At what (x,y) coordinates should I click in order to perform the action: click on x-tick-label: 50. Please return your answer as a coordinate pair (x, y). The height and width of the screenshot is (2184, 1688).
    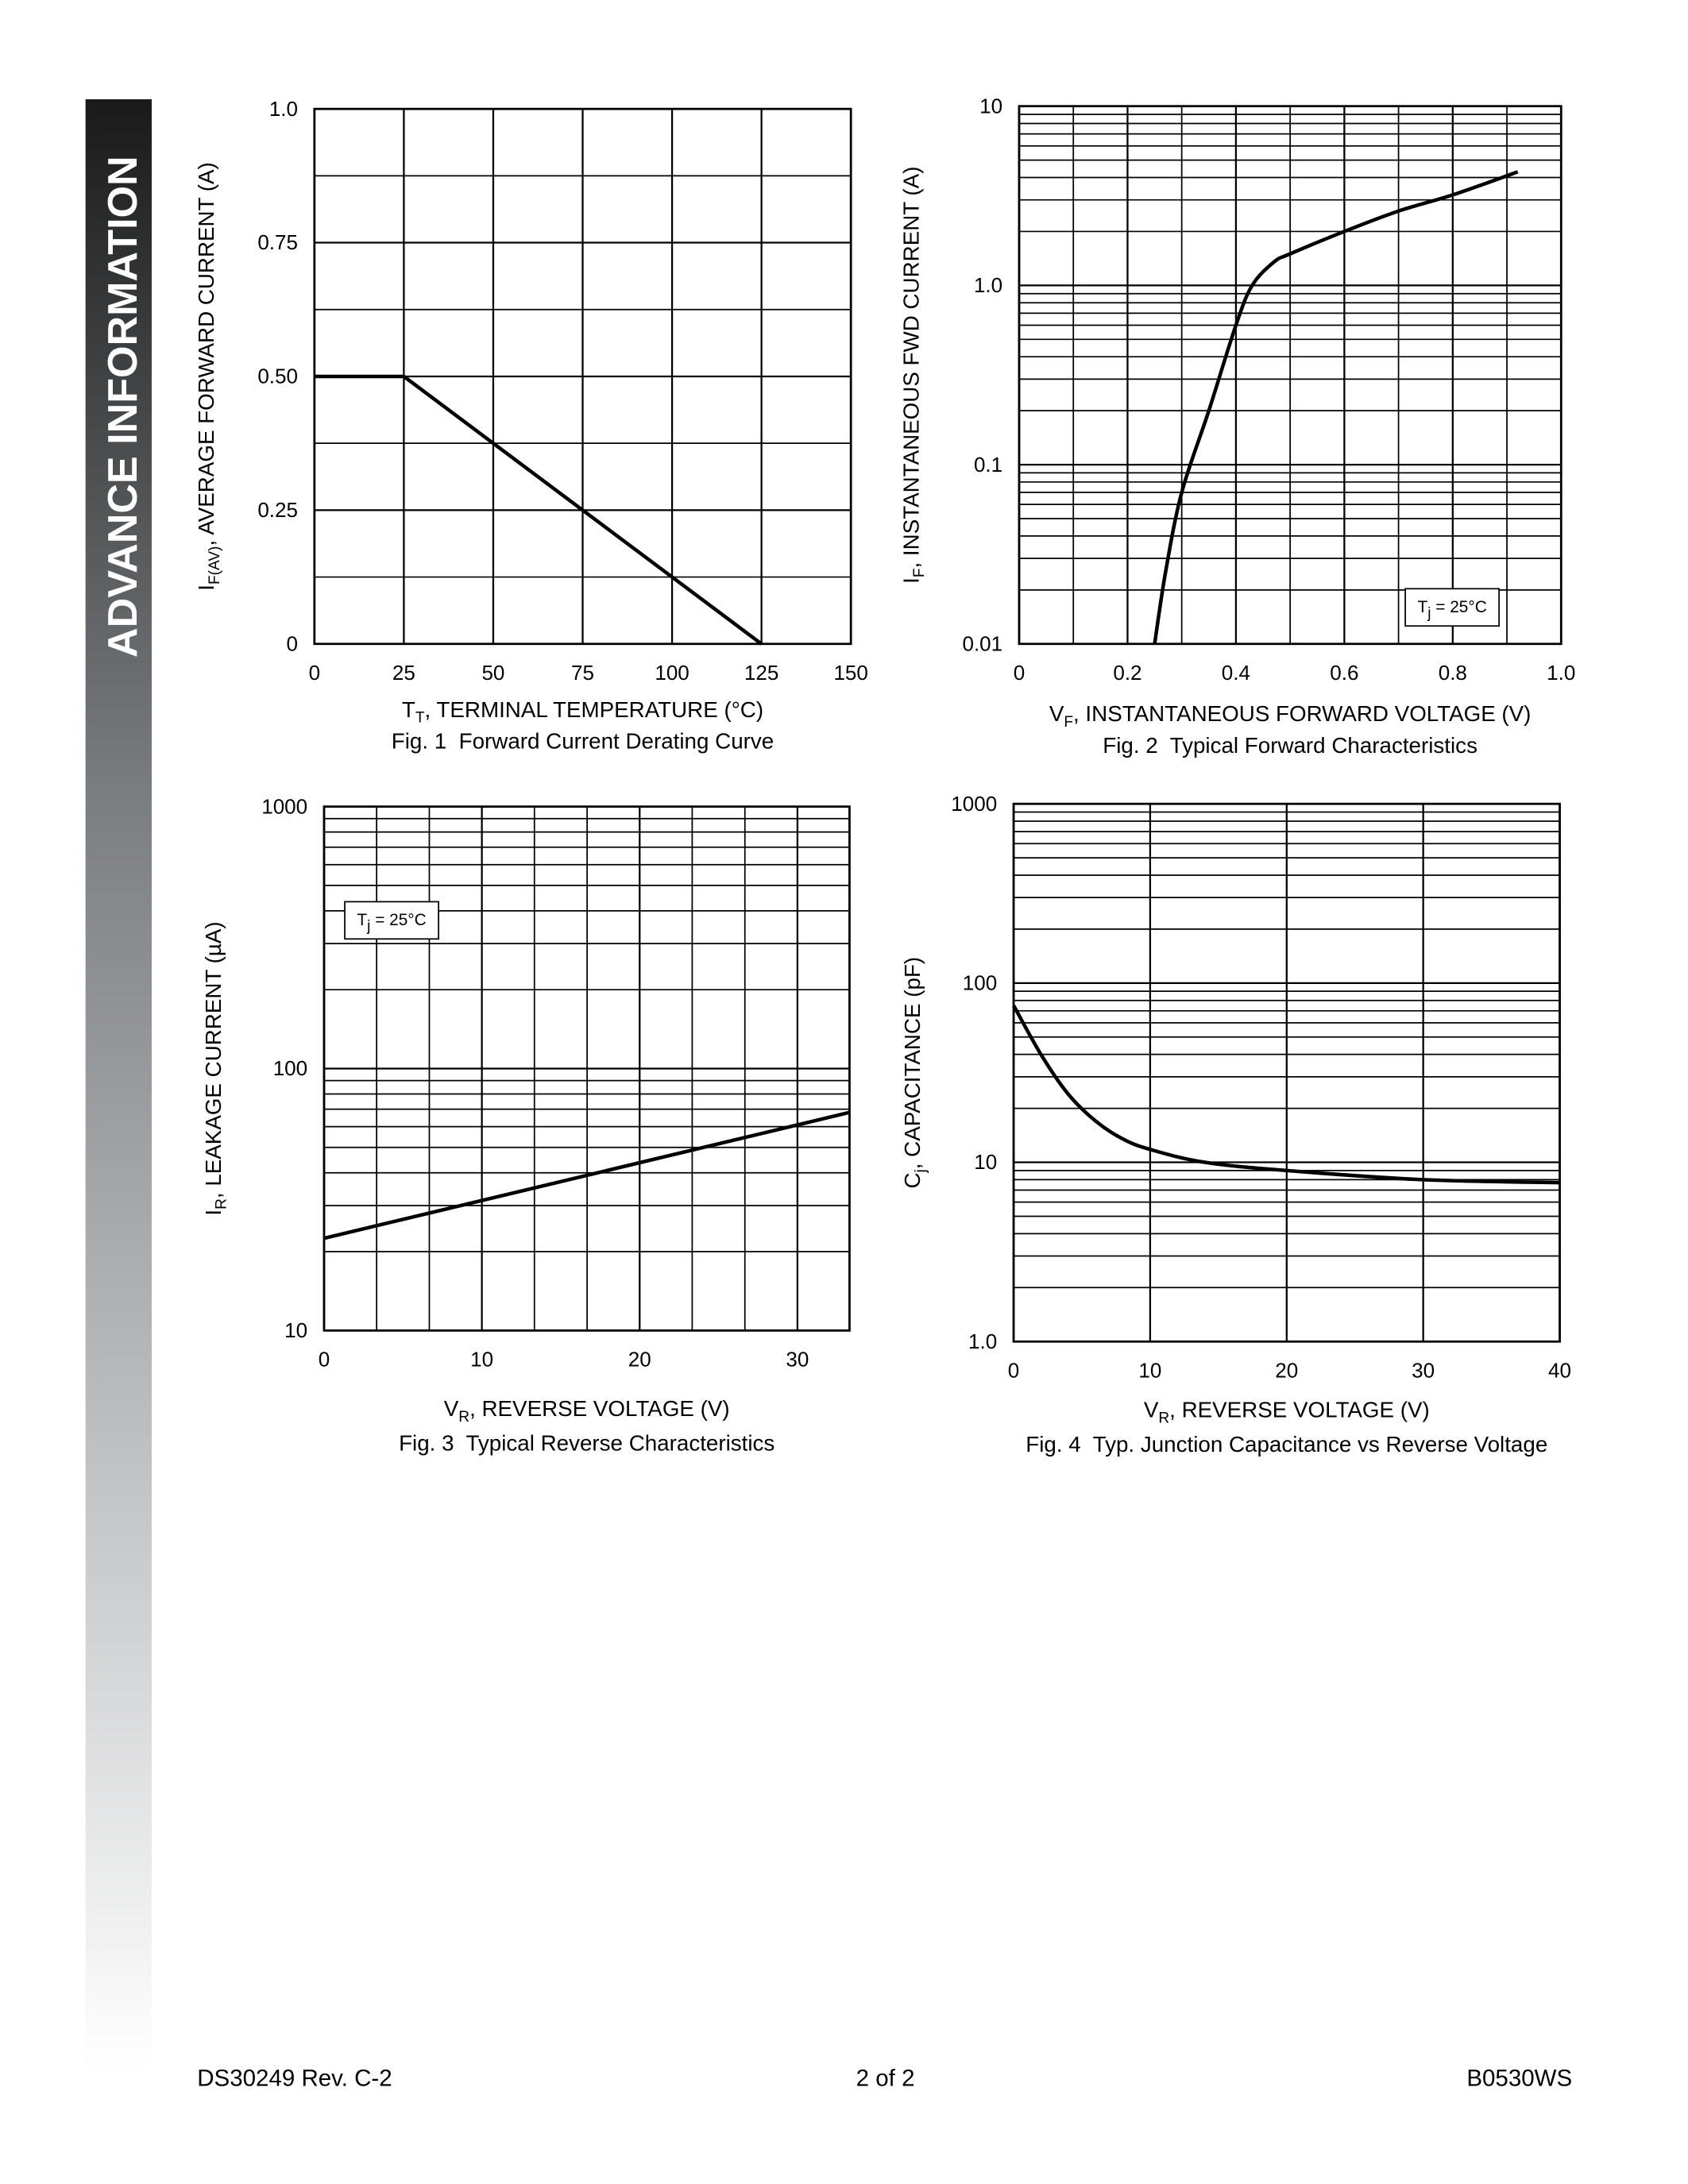
    Looking at the image, I should click on (493, 673).